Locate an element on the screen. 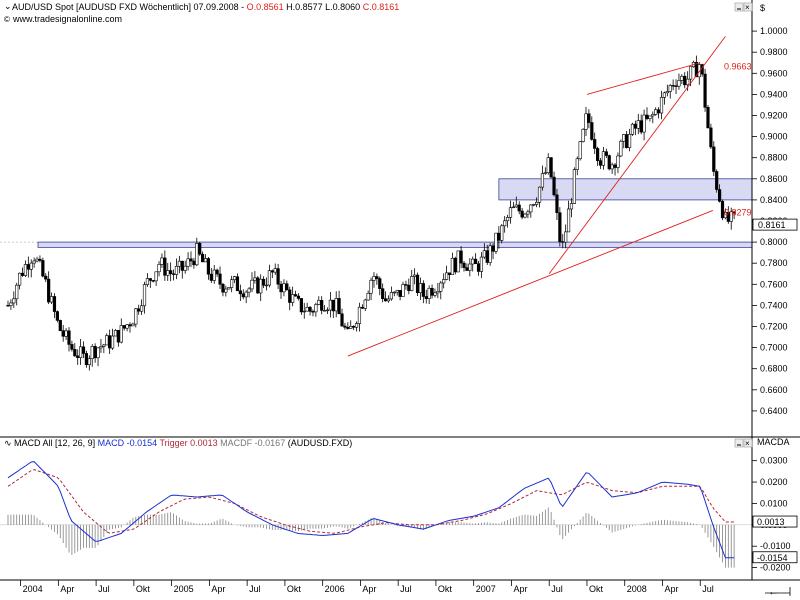  macd-symbol: (AUDUSD.FXD) is located at coordinates (320, 443).